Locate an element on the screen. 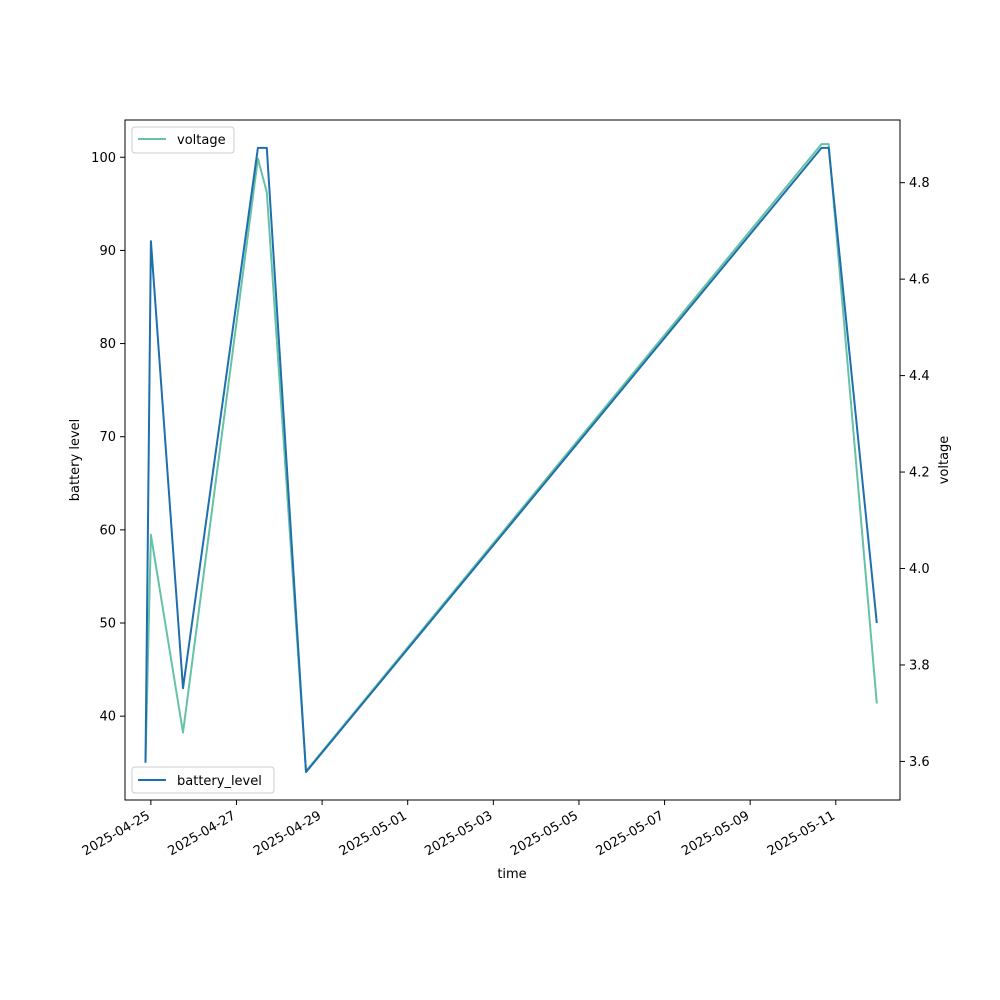 The image size is (1000, 1000). left-y-tick-label: 60 is located at coordinates (107, 530).